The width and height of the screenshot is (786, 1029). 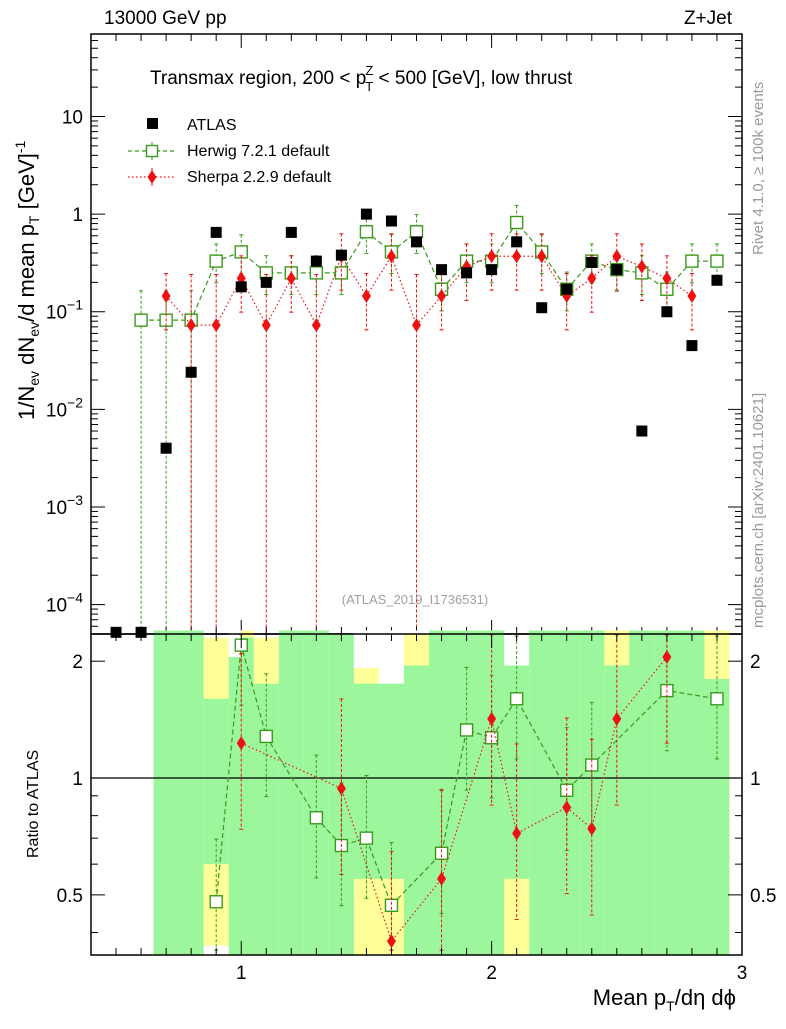 What do you see at coordinates (64, 407) in the screenshot?
I see `main-y-tick-label: 10⁻²` at bounding box center [64, 407].